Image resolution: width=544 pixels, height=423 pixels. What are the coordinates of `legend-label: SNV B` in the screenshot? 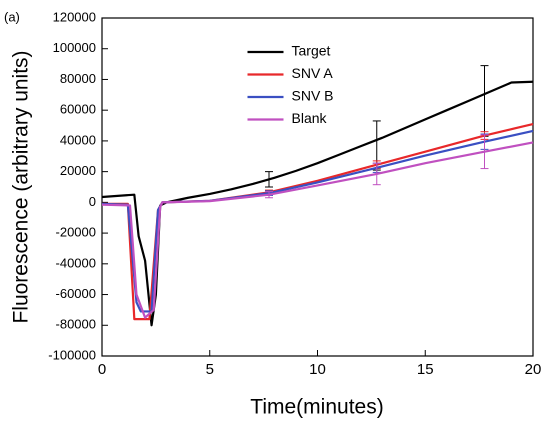 It's located at (313, 96).